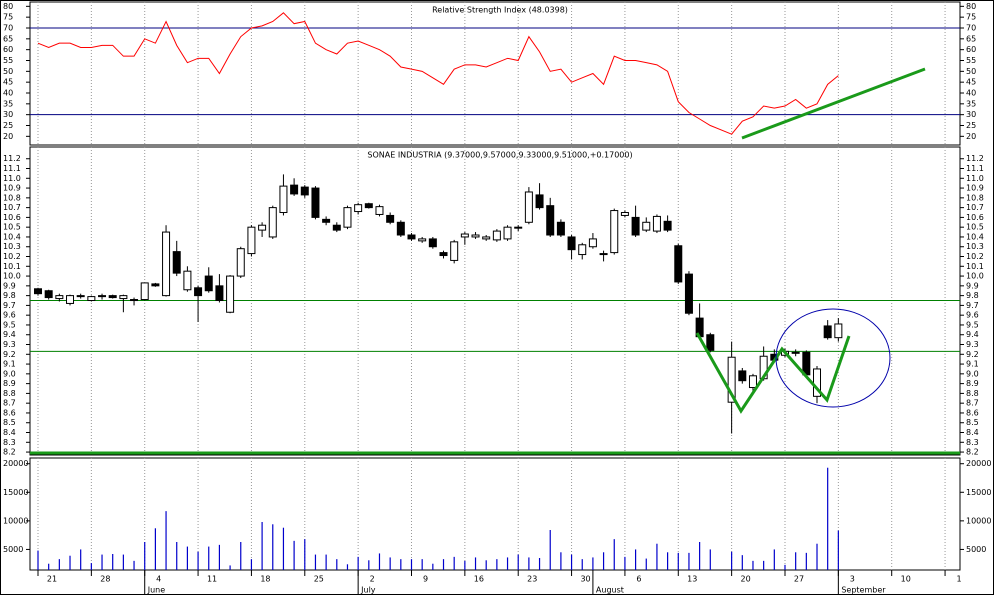 This screenshot has height=595, width=994. What do you see at coordinates (158, 579) in the screenshot?
I see `x-tick-label: 4` at bounding box center [158, 579].